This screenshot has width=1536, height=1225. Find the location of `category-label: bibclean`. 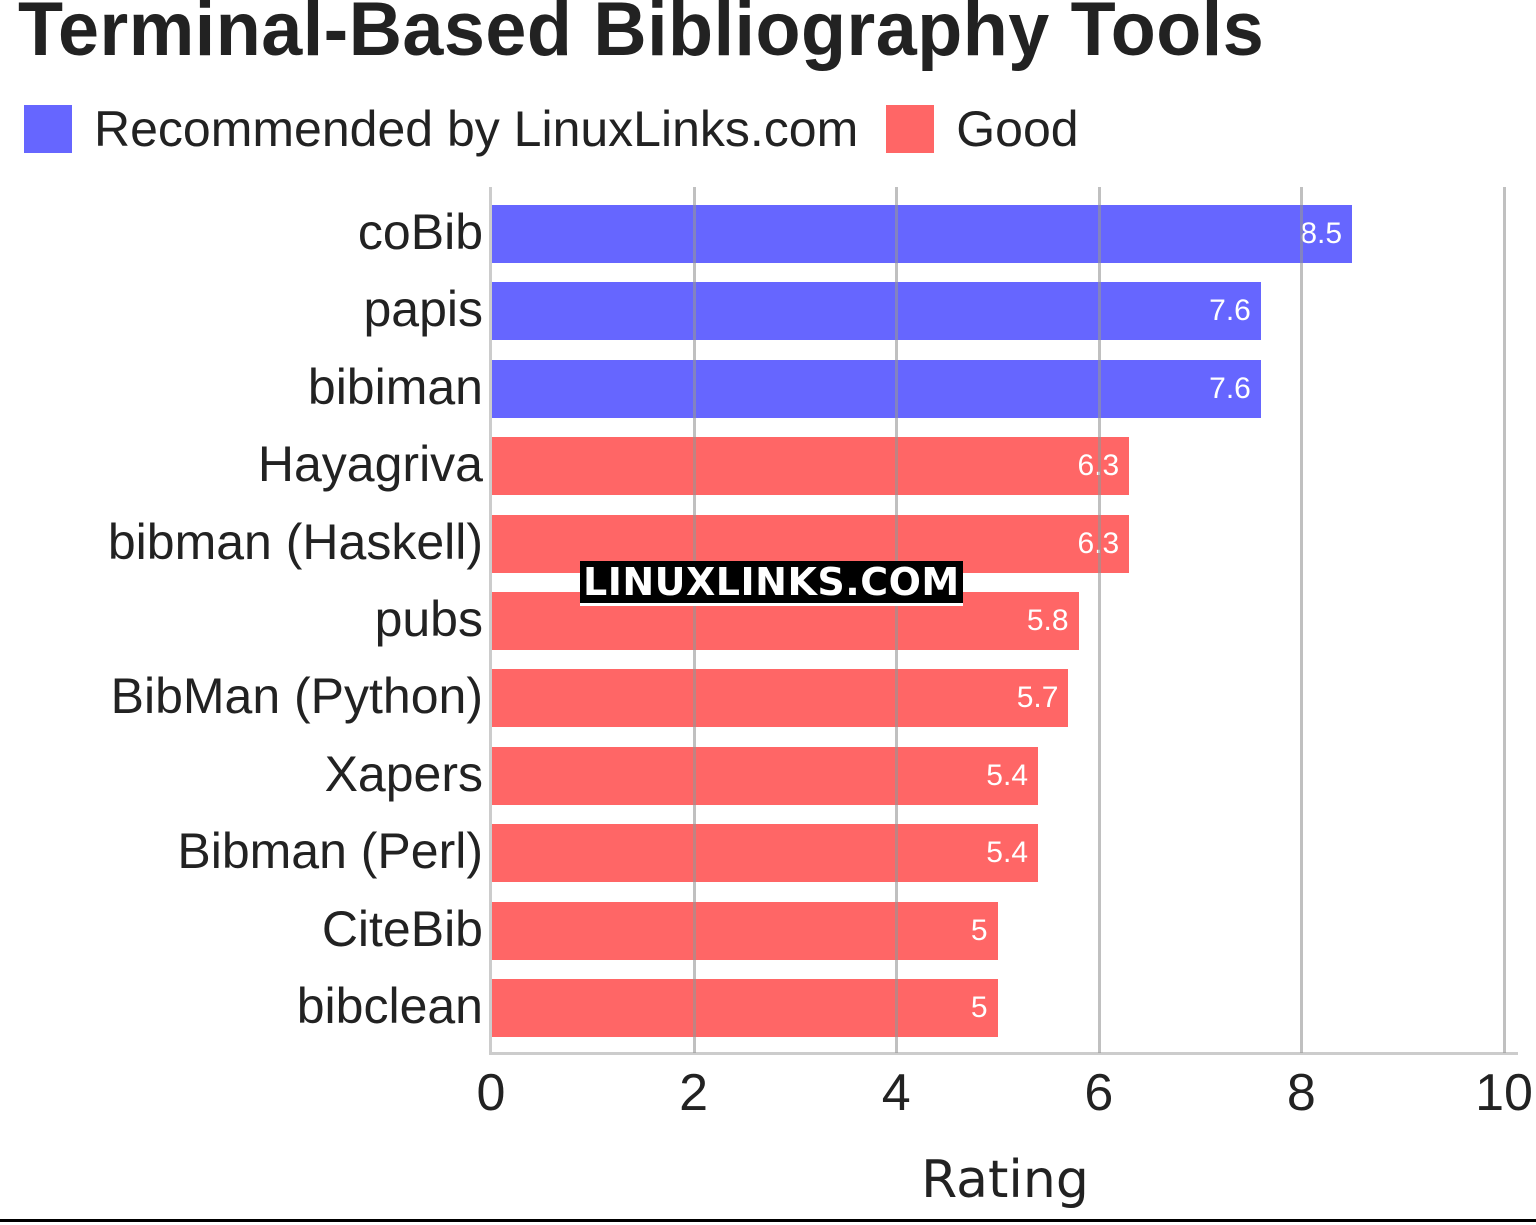

category-label: bibclean is located at coordinates (389, 1006).